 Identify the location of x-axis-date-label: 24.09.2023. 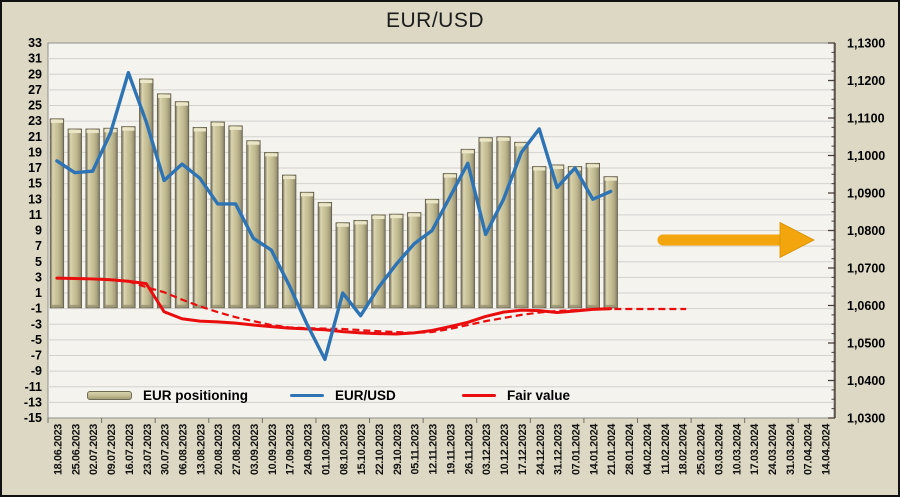
(309, 449).